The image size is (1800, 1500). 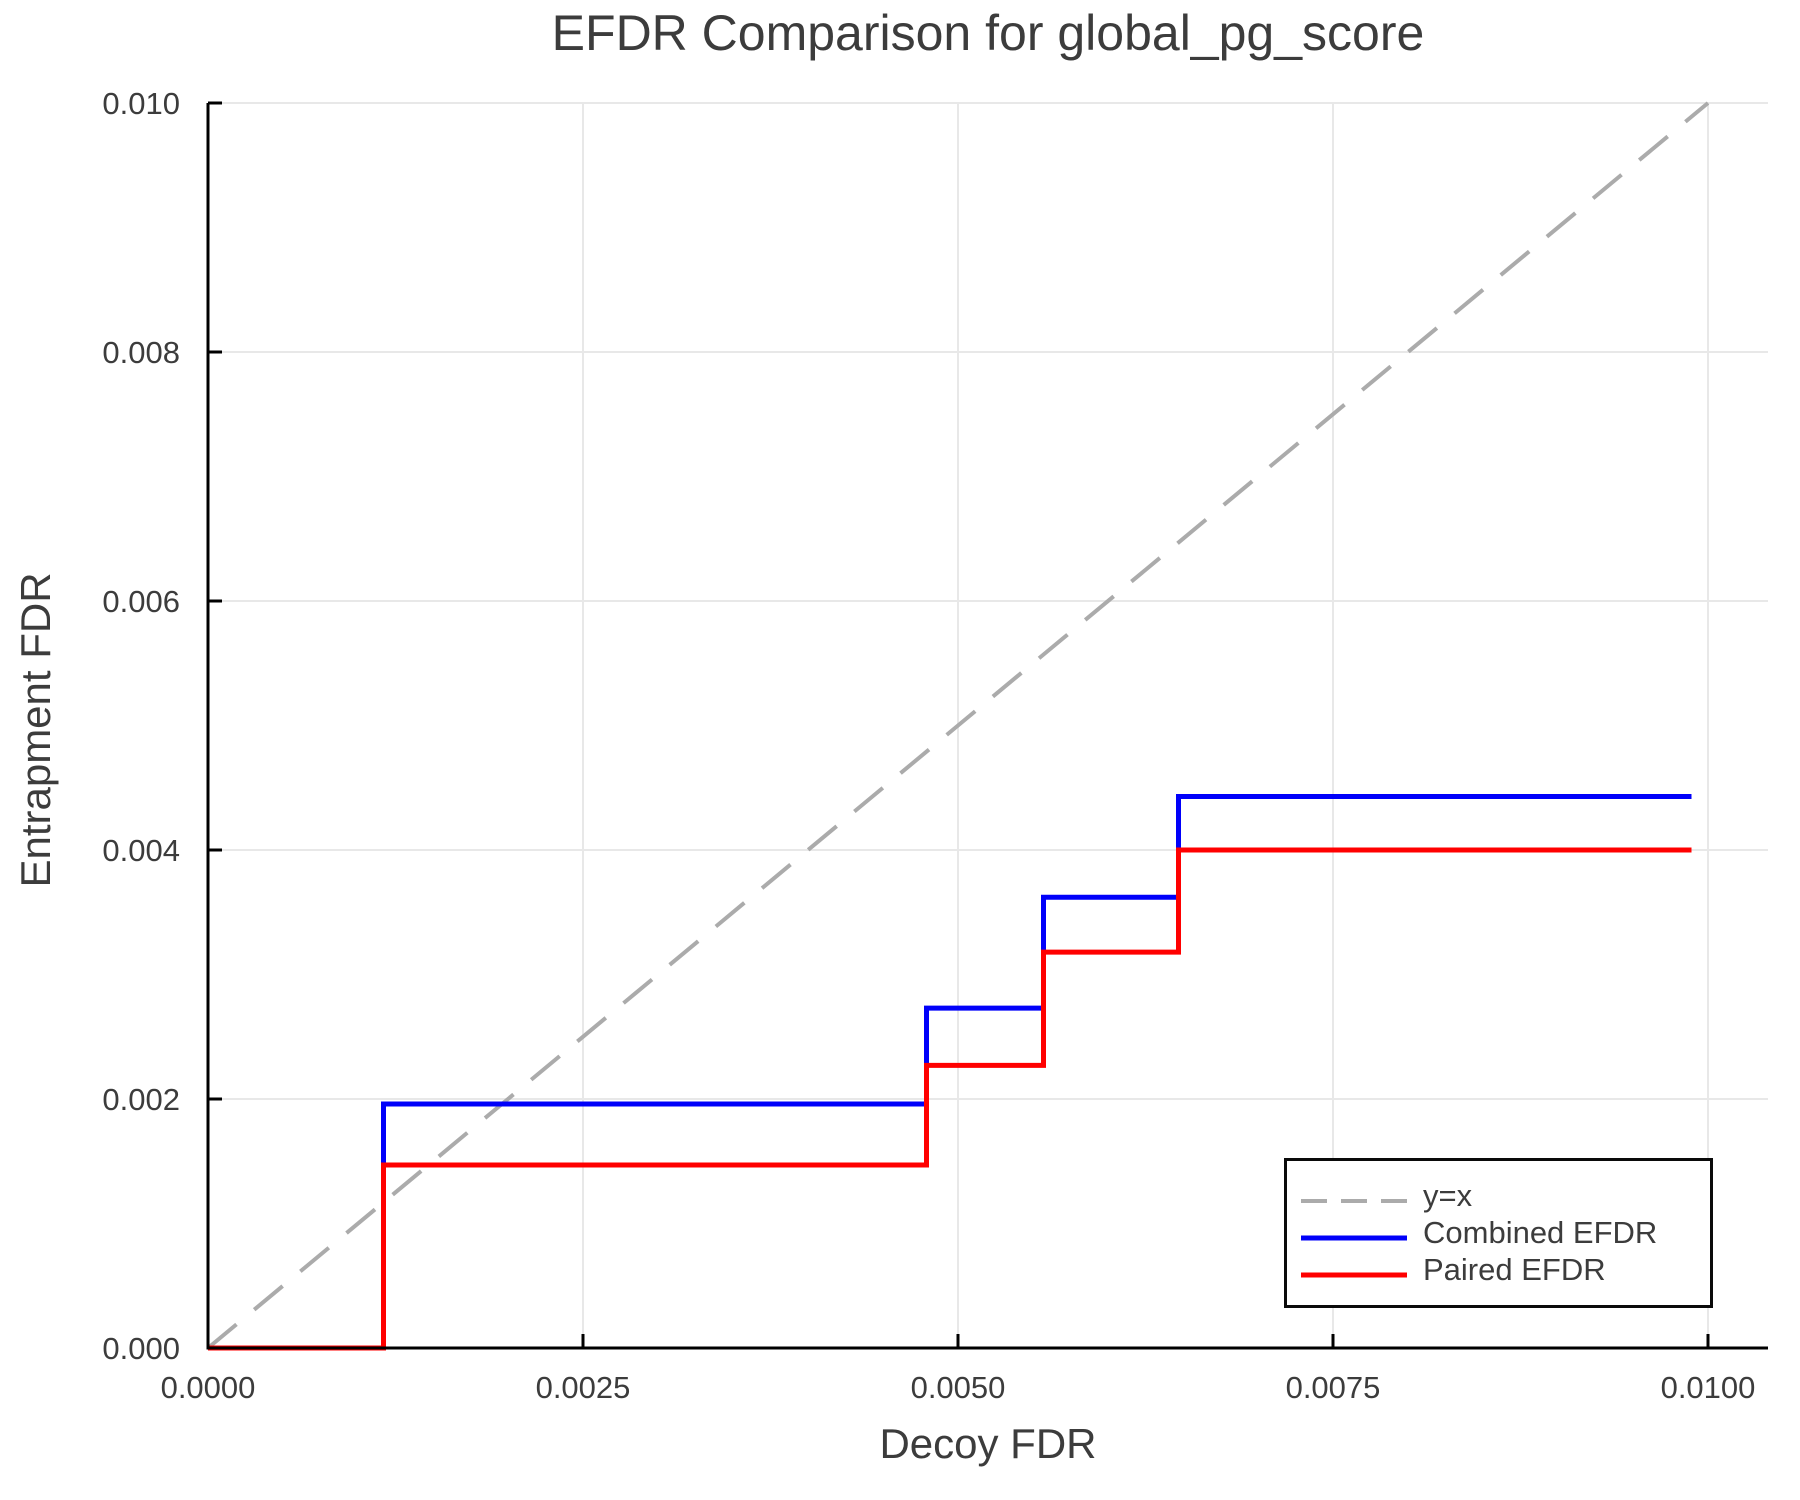 What do you see at coordinates (208, 1387) in the screenshot?
I see `x-tick-label: 0.0000` at bounding box center [208, 1387].